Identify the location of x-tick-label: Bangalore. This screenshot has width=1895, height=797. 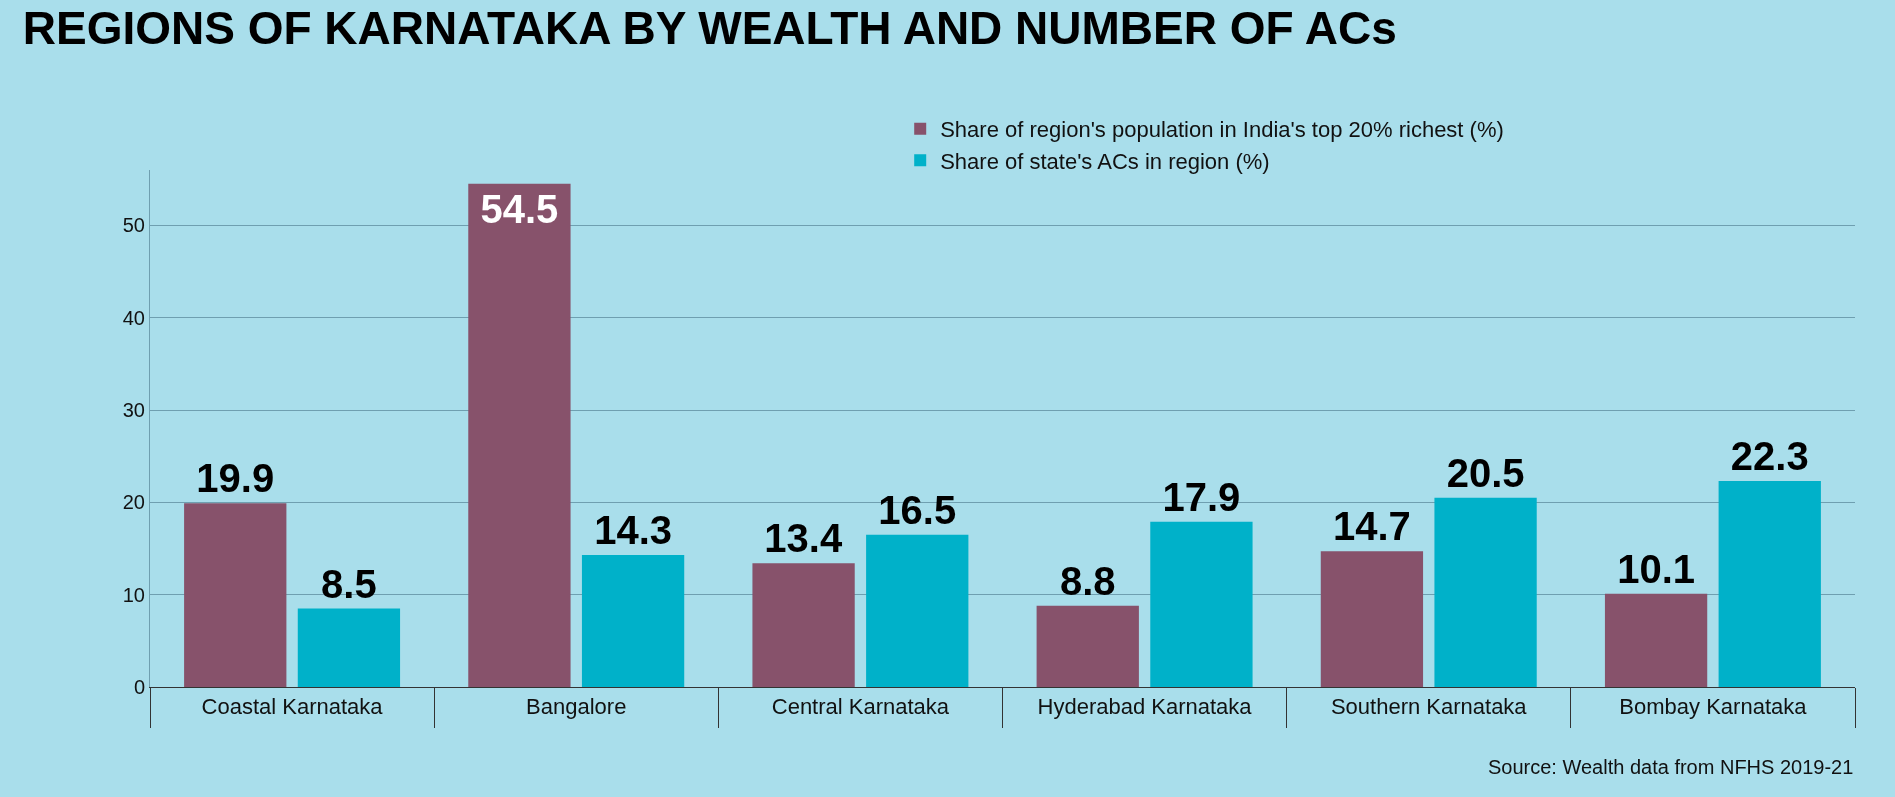
(576, 707).